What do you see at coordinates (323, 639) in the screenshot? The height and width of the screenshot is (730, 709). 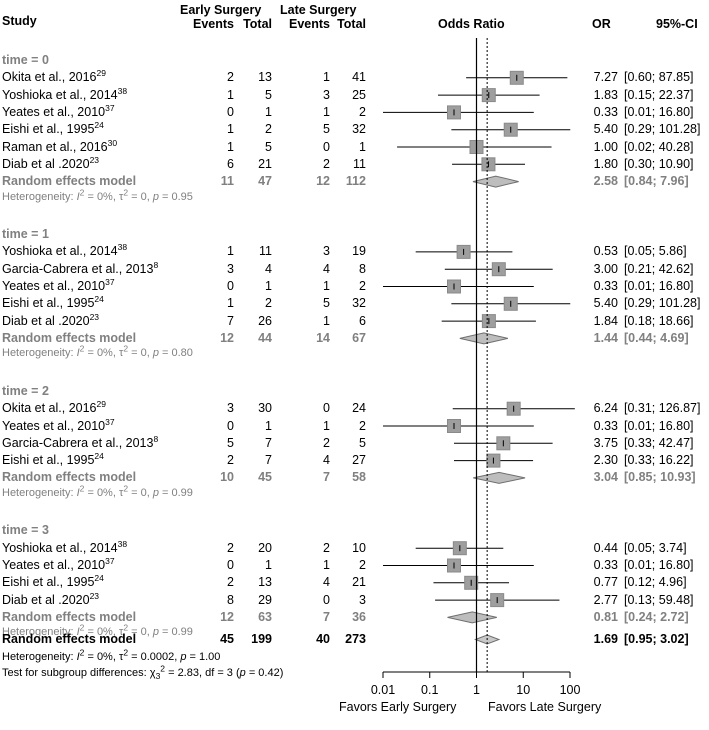 I see `overall-model-late-events: 40` at bounding box center [323, 639].